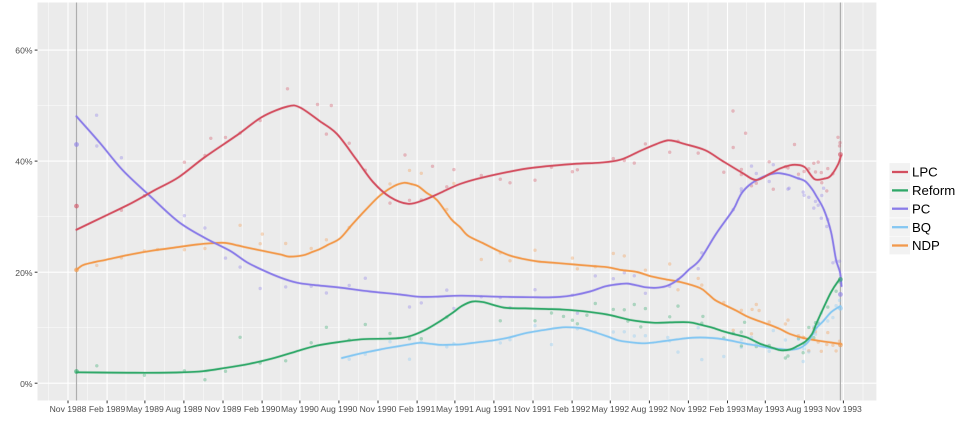  I want to click on svg-text: Feb 1992, so click(572, 409).